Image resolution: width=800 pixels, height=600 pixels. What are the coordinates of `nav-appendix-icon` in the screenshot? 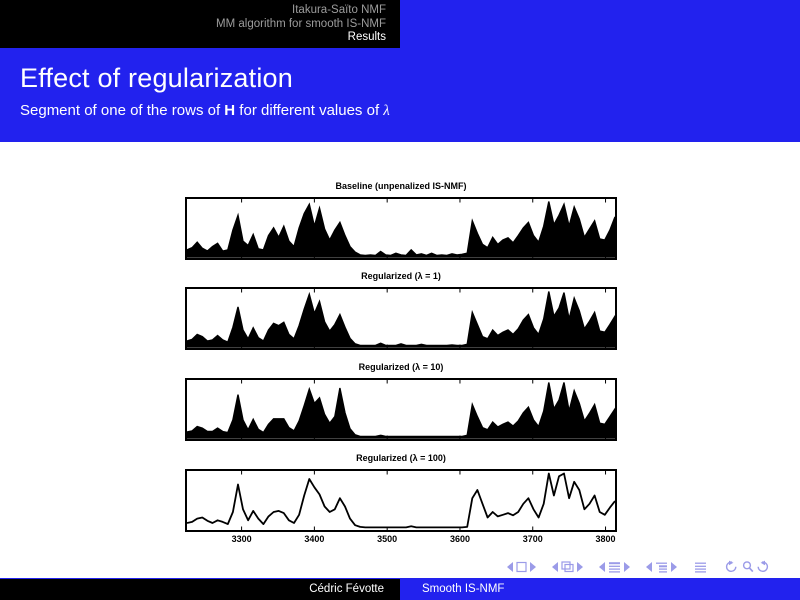 It's located at (700, 567).